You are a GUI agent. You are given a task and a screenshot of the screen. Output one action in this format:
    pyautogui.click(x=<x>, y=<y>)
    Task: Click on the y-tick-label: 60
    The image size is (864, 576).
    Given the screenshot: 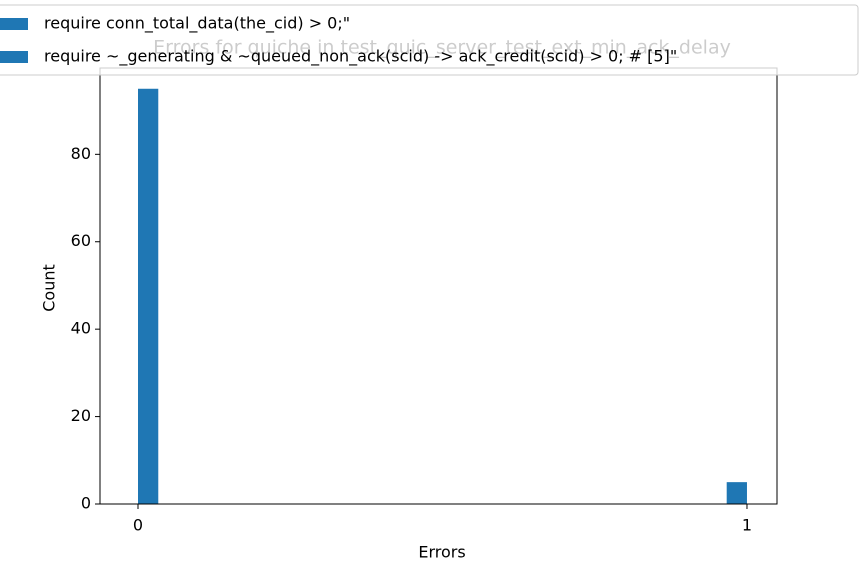 What is the action you would take?
    pyautogui.click(x=81, y=240)
    